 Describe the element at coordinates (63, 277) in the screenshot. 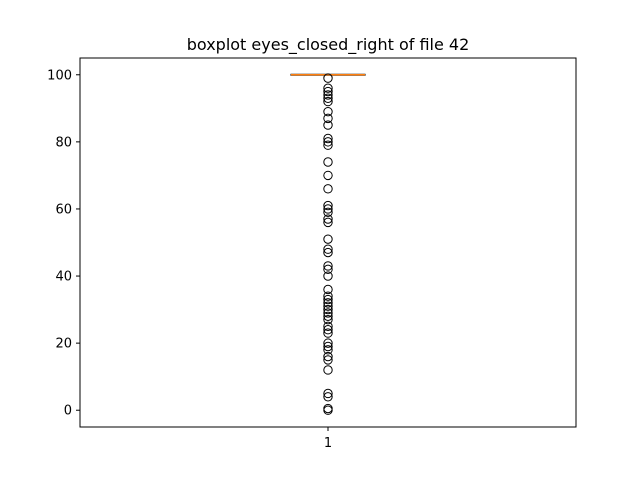

I see `y-tick-label: 40` at that location.